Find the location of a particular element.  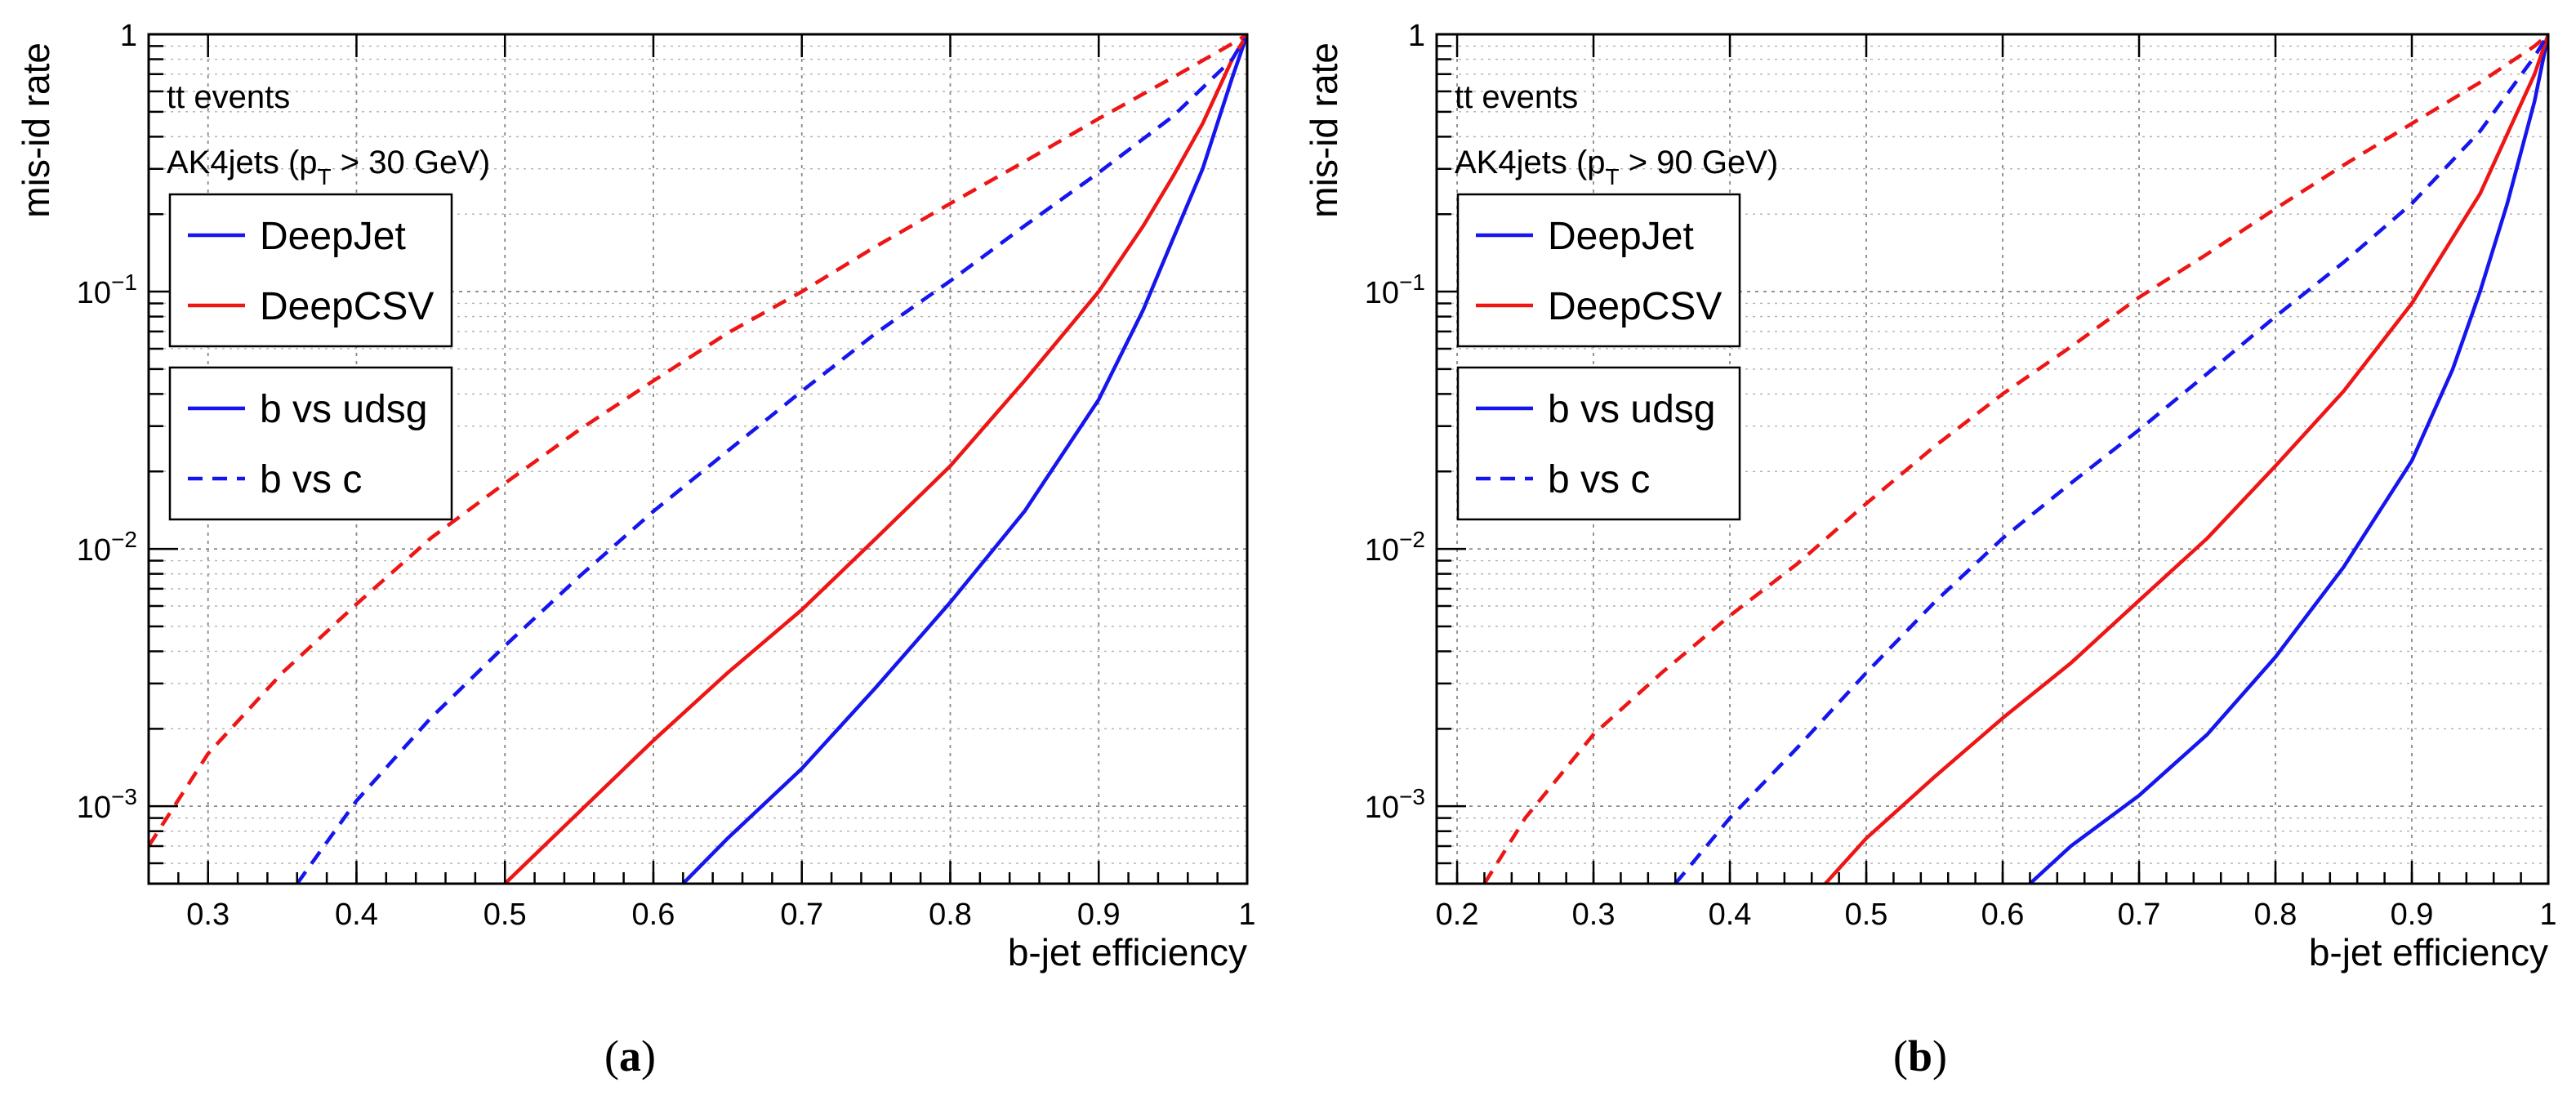

jet-selection-label: AK4jets (pT > 90 GeV) is located at coordinates (1616, 167).